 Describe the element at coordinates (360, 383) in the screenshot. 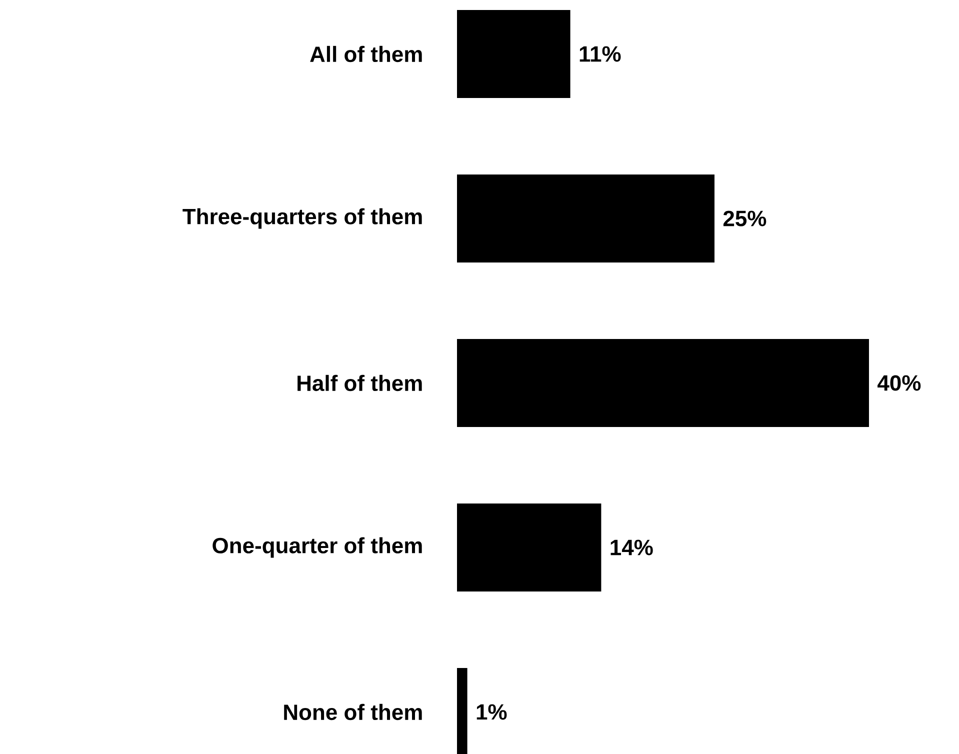

I see `y-tick-label: Half of them` at that location.